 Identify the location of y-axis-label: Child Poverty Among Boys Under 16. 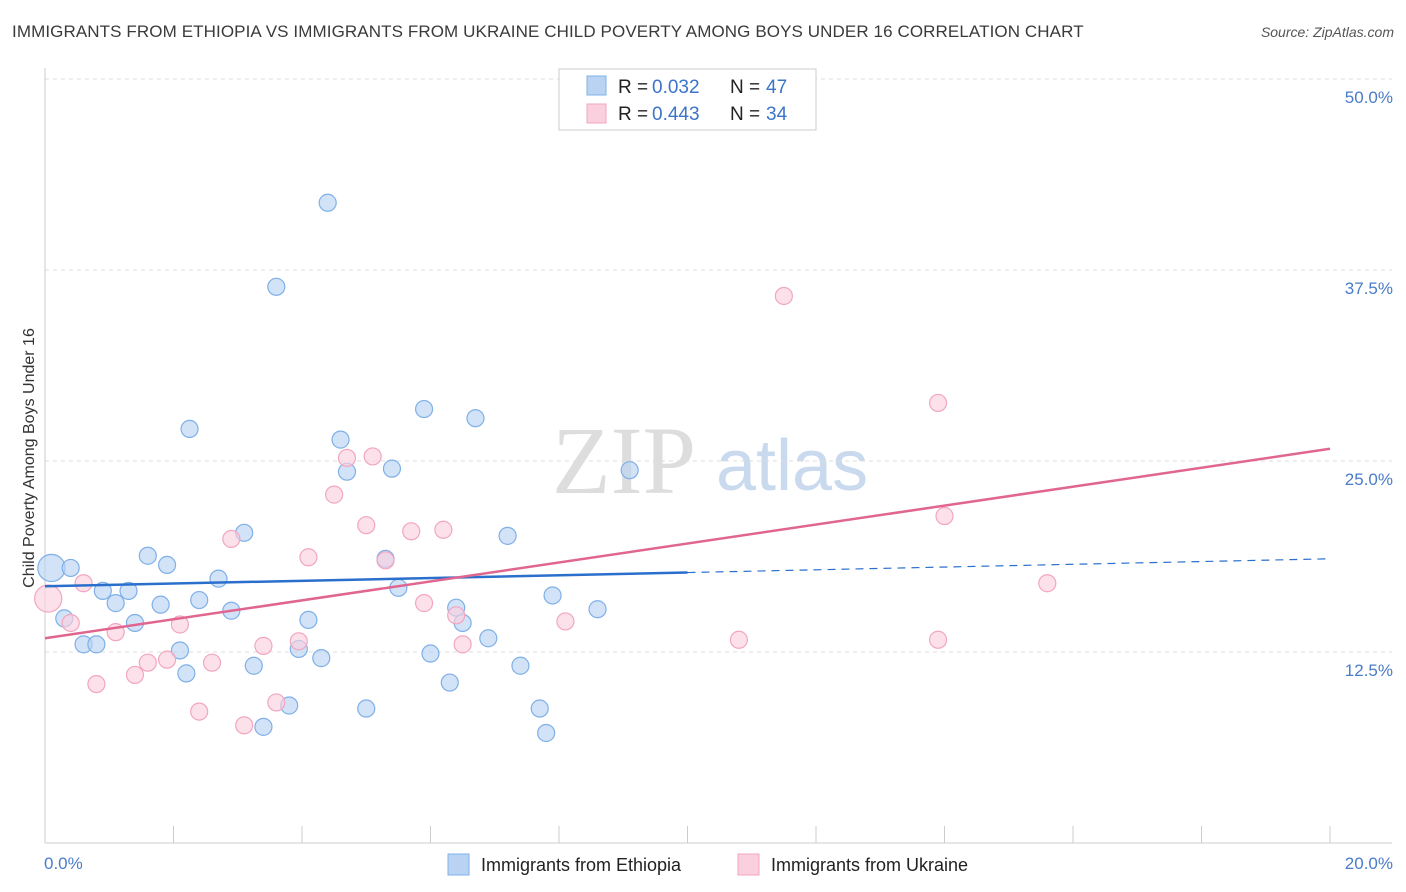
(29, 458).